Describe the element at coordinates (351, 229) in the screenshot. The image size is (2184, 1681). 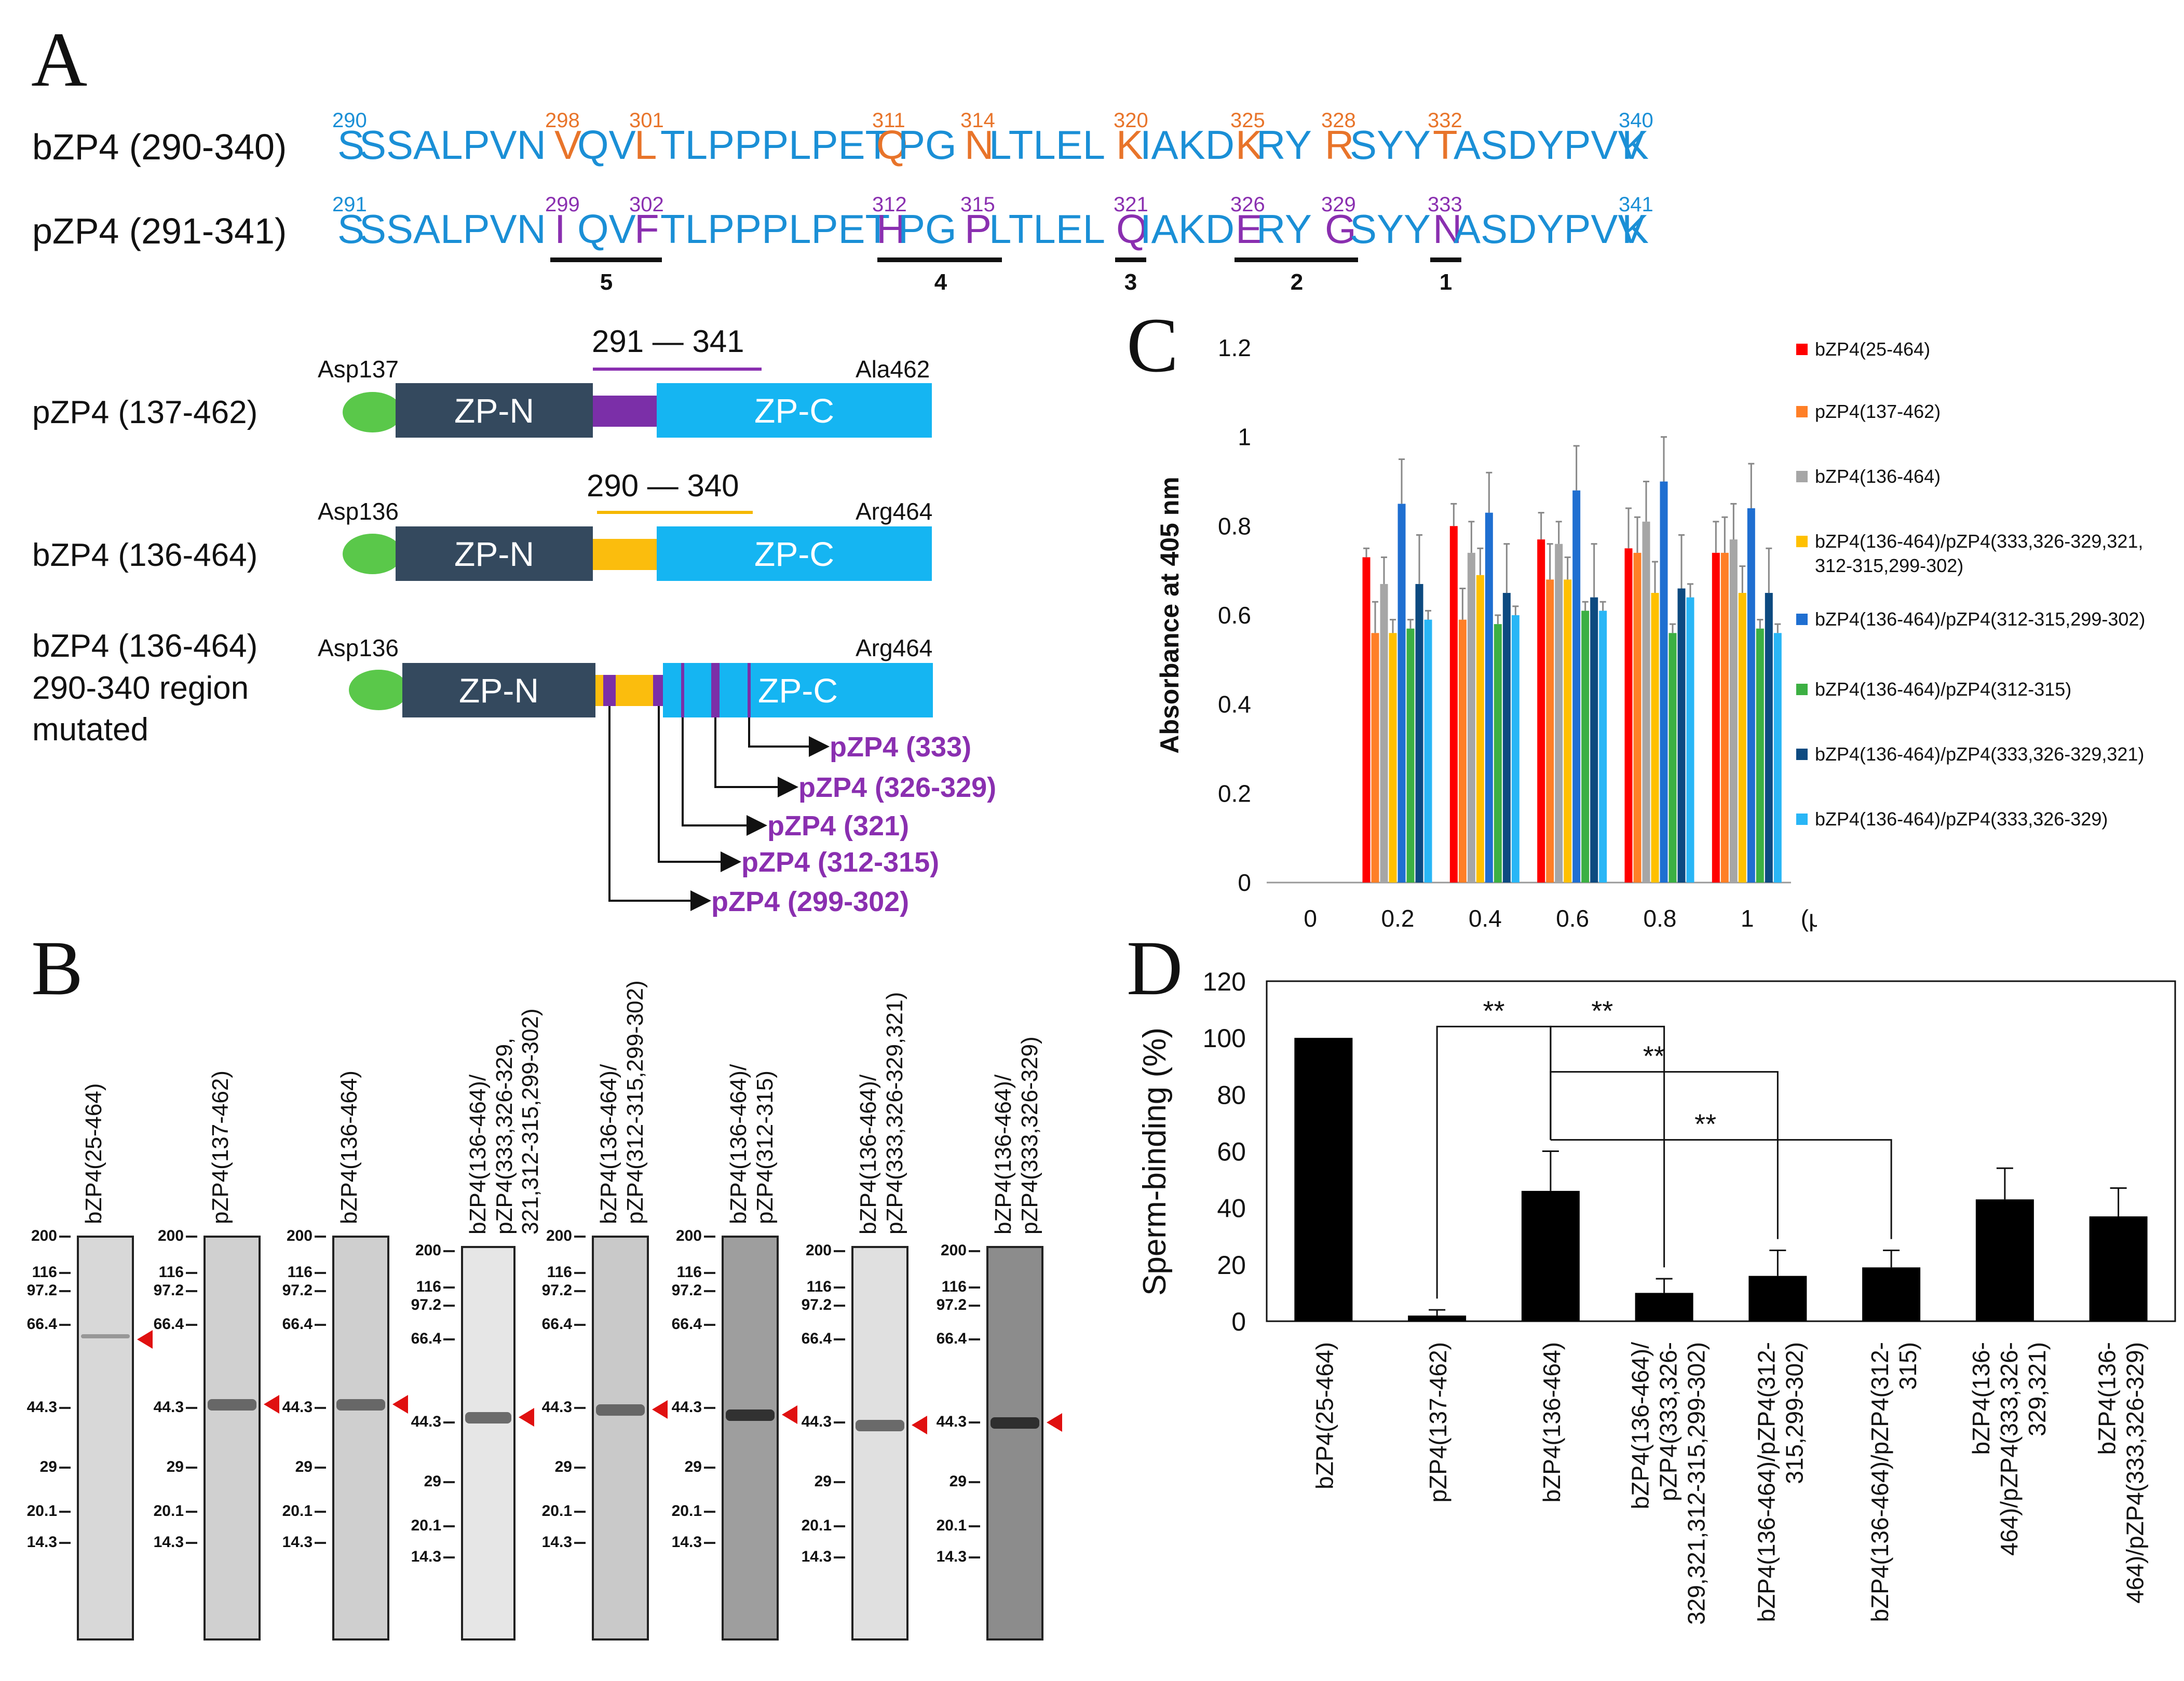
I see `pzp4-residue-token: S` at that location.